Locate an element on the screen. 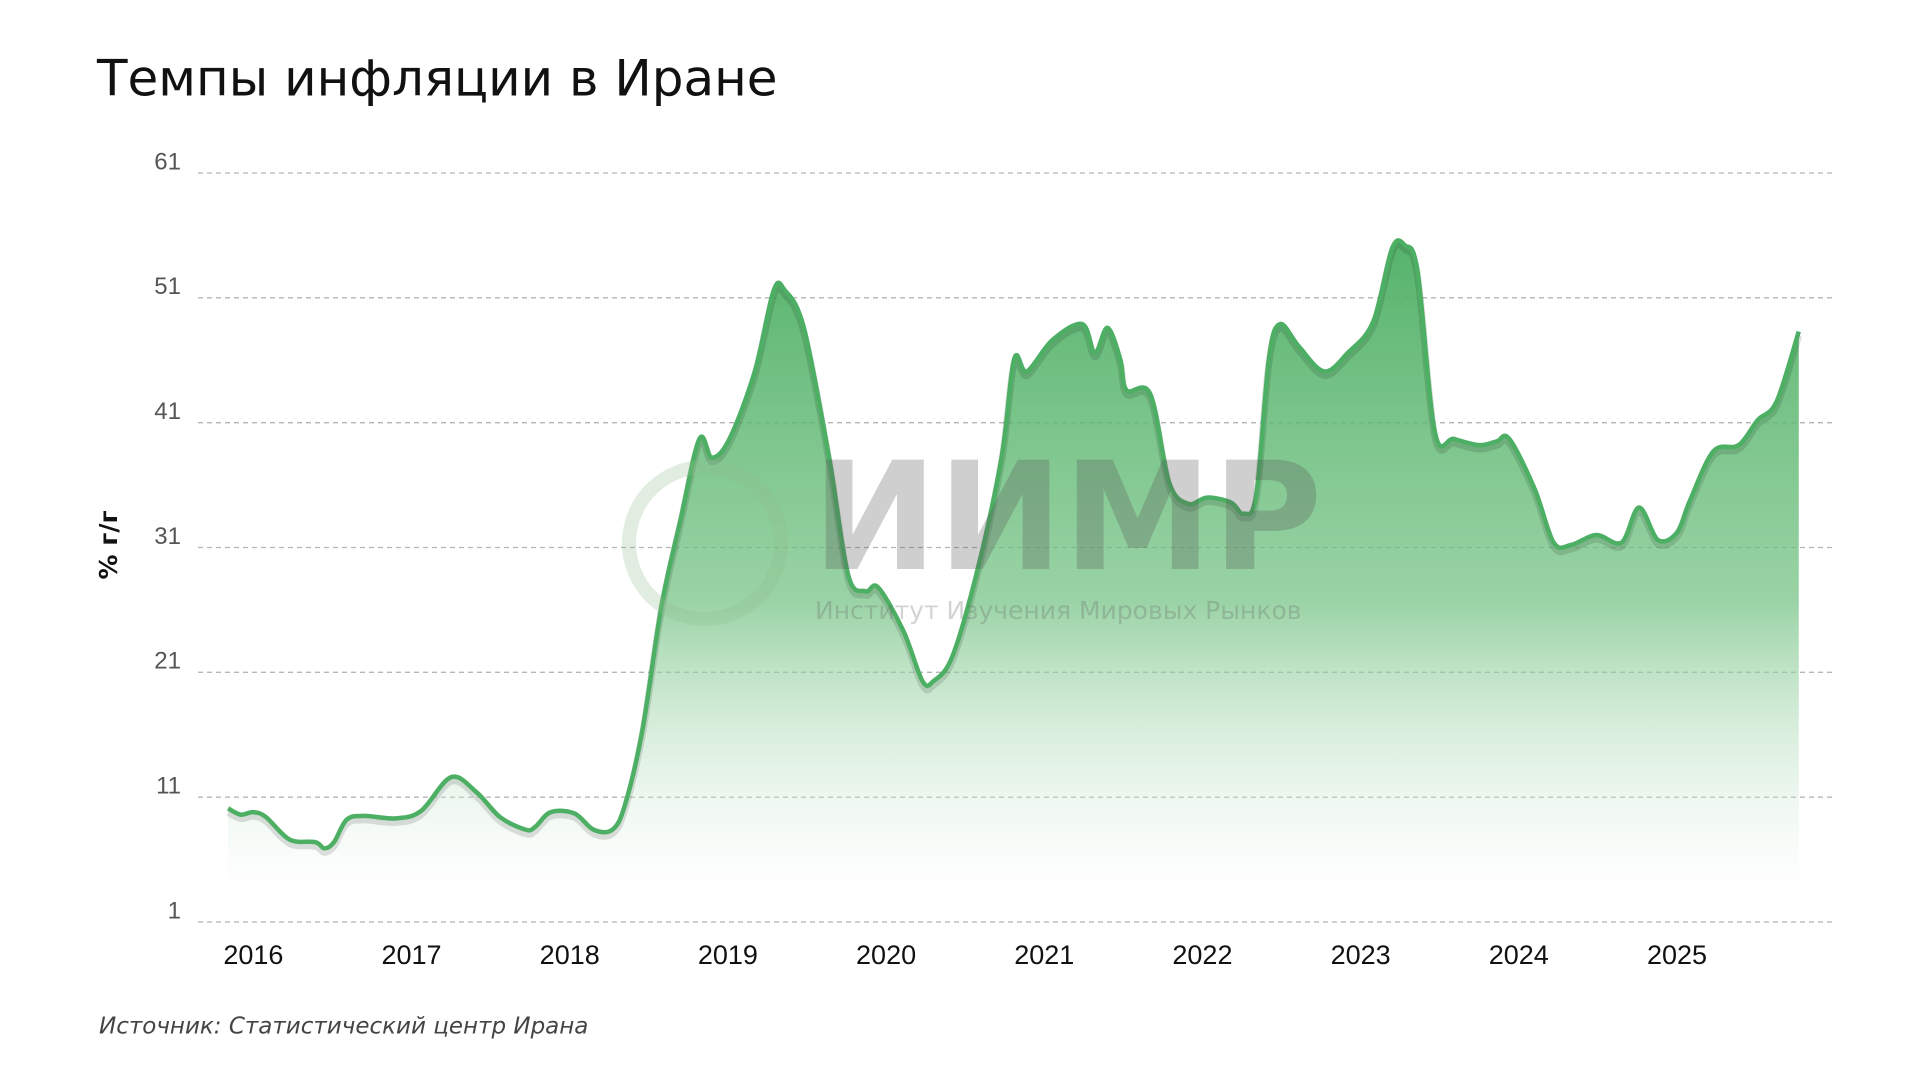 Image resolution: width=1921 pixels, height=1081 pixels. y-tick-label: 11 is located at coordinates (168, 786).